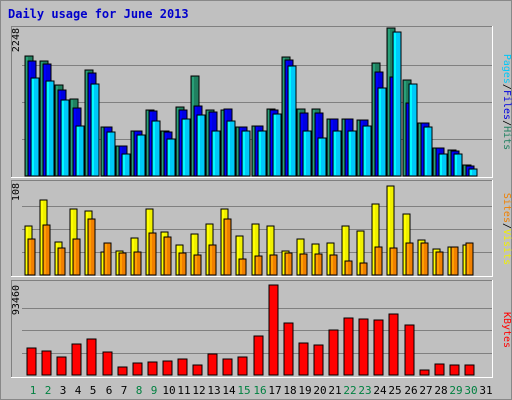  What do you see at coordinates (407, 350) in the screenshot?
I see `bar-kbytes-26-highlight` at bounding box center [407, 350].